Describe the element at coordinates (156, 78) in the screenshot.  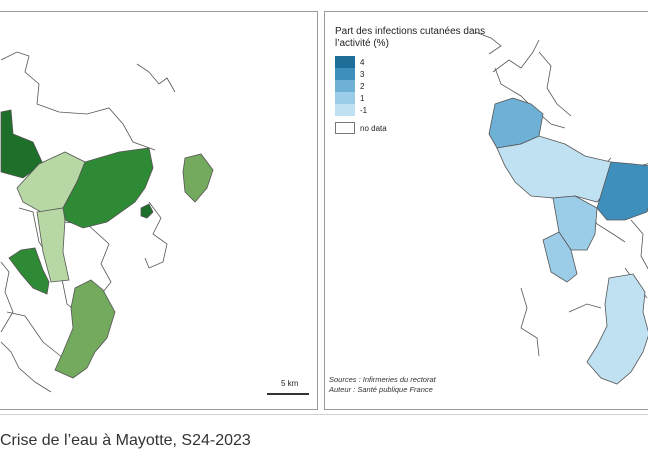
I see `coastline-north-islet` at that location.